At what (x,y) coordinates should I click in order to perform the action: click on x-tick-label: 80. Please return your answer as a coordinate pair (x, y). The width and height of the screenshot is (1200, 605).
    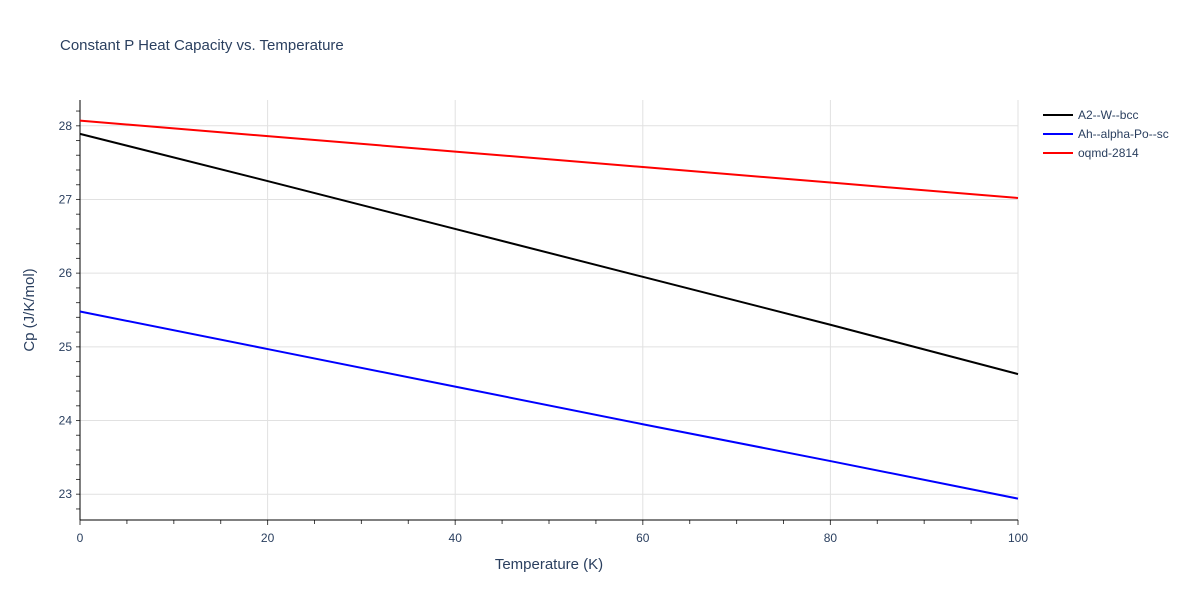
    Looking at the image, I should click on (831, 538).